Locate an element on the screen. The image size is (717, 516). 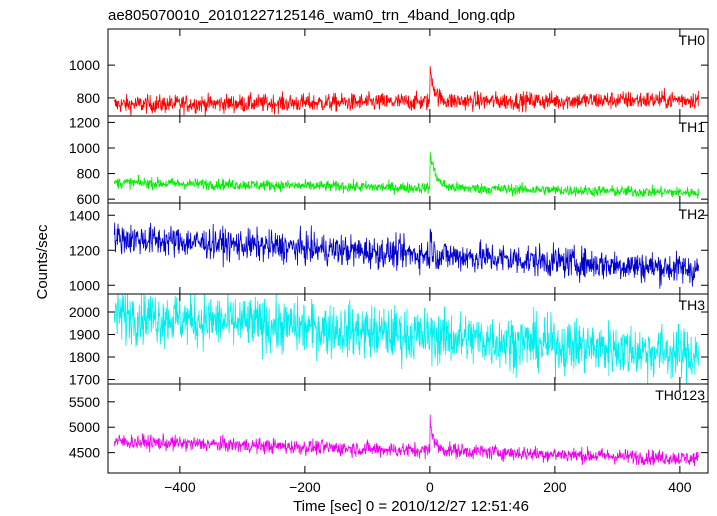
panel-label: TH0 is located at coordinates (692, 40).